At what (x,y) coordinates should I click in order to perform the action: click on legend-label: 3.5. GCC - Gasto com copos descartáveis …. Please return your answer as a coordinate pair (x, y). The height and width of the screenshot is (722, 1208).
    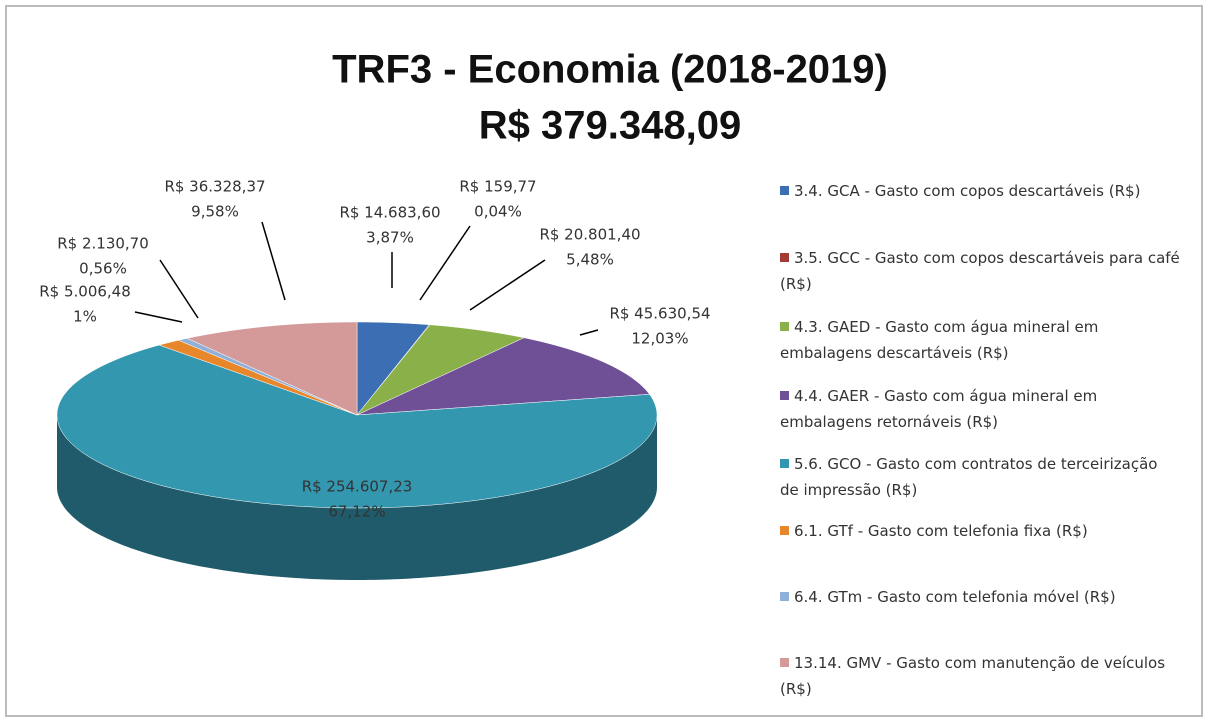
    Looking at the image, I should click on (980, 271).